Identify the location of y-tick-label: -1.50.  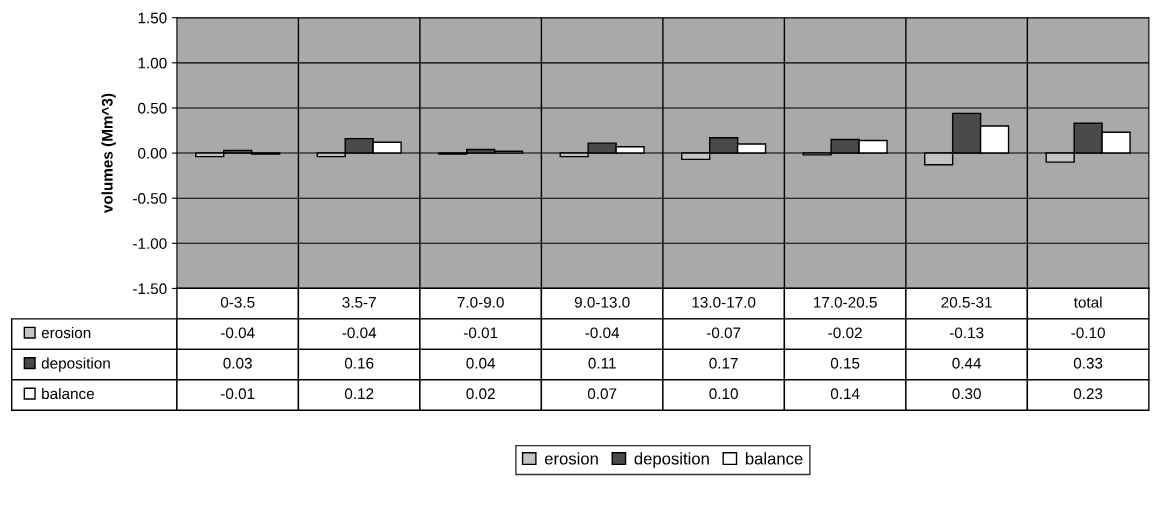
(150, 289).